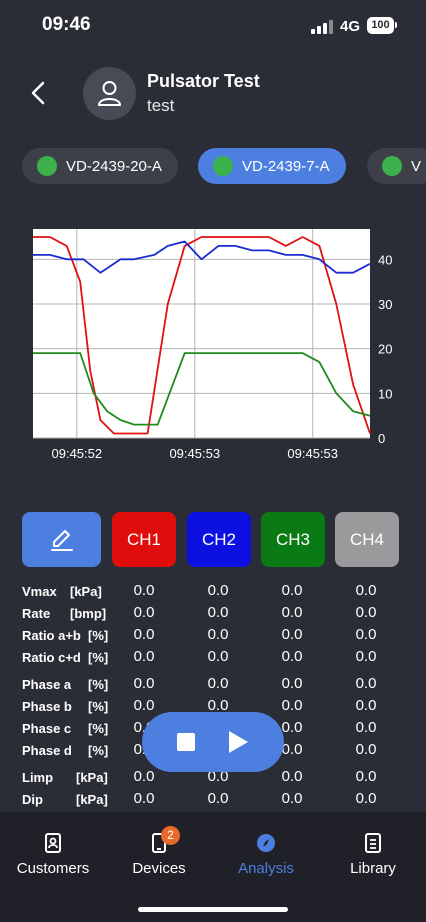  What do you see at coordinates (396, 25) in the screenshot?
I see `battery-tip` at bounding box center [396, 25].